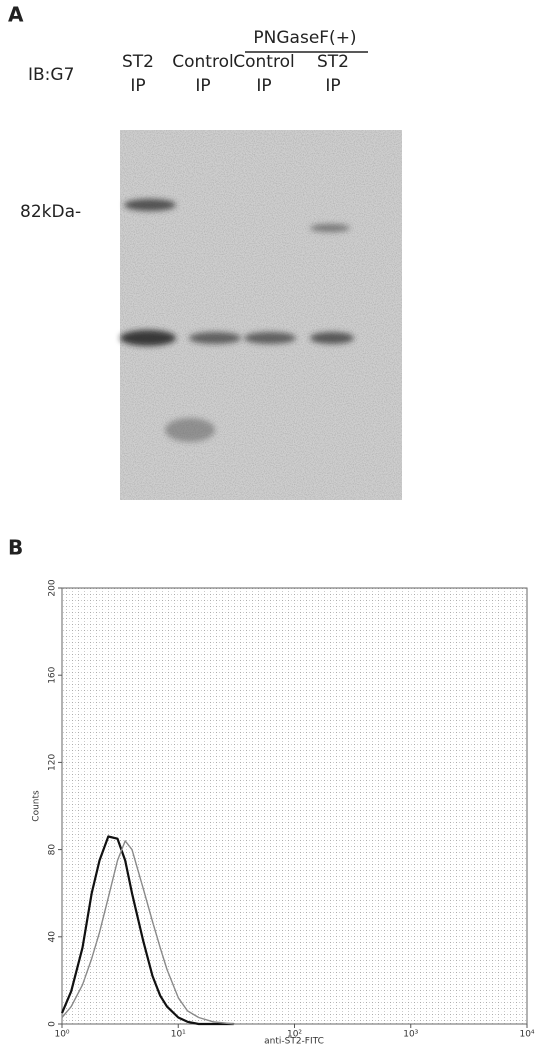 The width and height of the screenshot is (547, 1047). What do you see at coordinates (53, 937) in the screenshot?
I see `y-tick-label: 40` at bounding box center [53, 937].